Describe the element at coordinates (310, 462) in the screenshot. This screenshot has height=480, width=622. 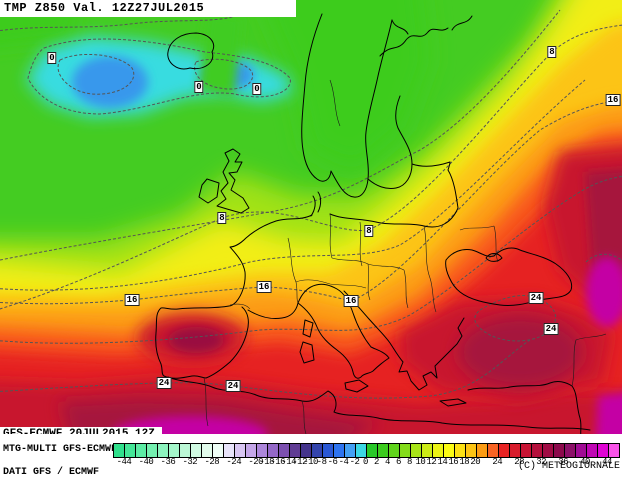
I see `legend-tick: -10` at that location.